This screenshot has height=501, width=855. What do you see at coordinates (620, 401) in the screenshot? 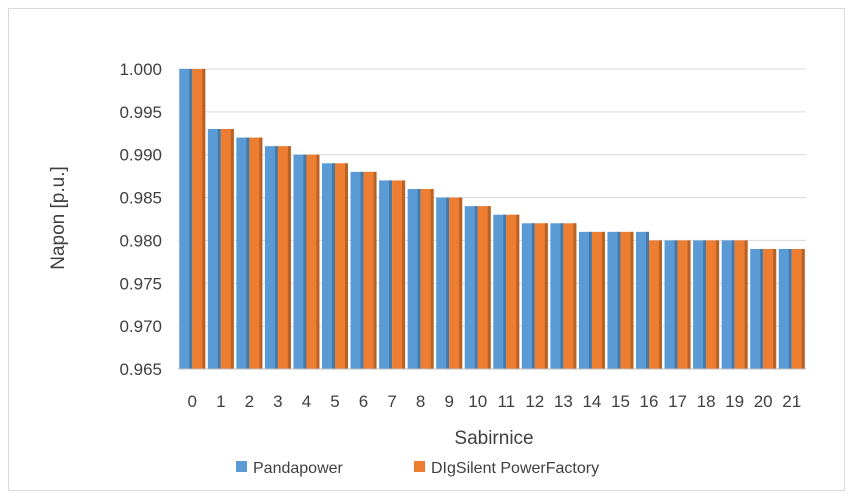
I see `x-tick-label: 15` at bounding box center [620, 401].